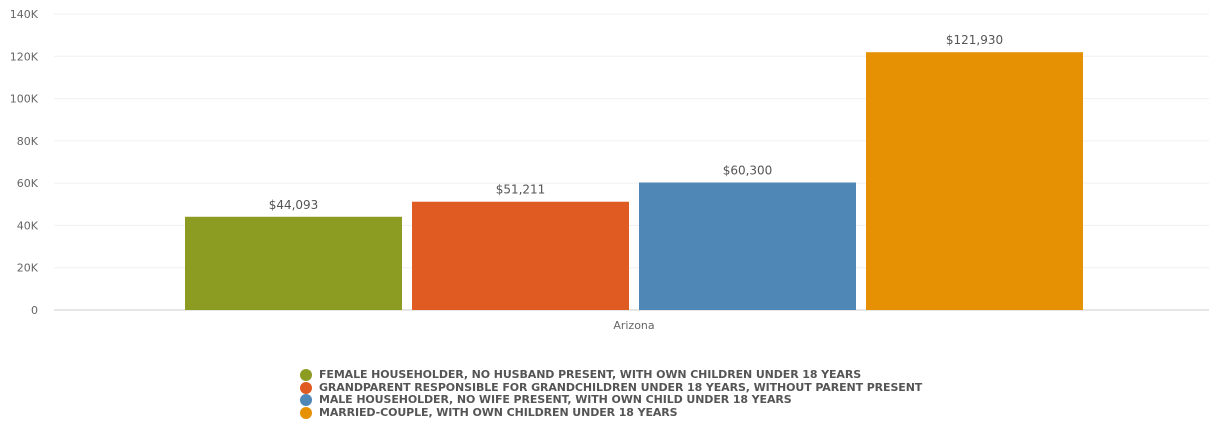  Describe the element at coordinates (24, 99) in the screenshot. I see `y-tick-label: 100K` at that location.